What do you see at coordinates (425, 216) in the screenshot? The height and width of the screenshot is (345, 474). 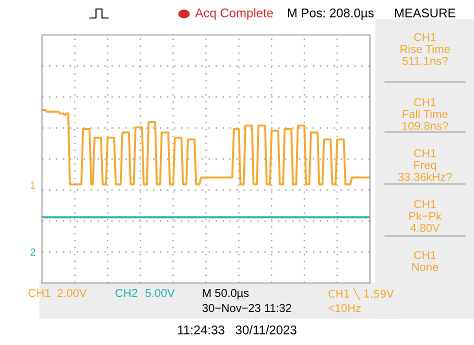 I see `text: CH1 Pk−Pk 4.80V` at bounding box center [425, 216].